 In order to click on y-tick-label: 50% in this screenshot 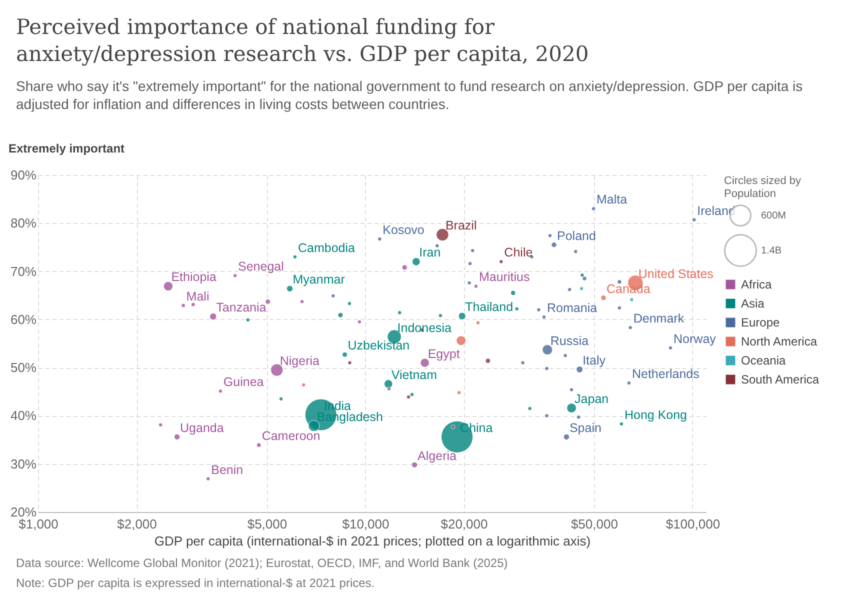, I will do `click(23, 368)`.